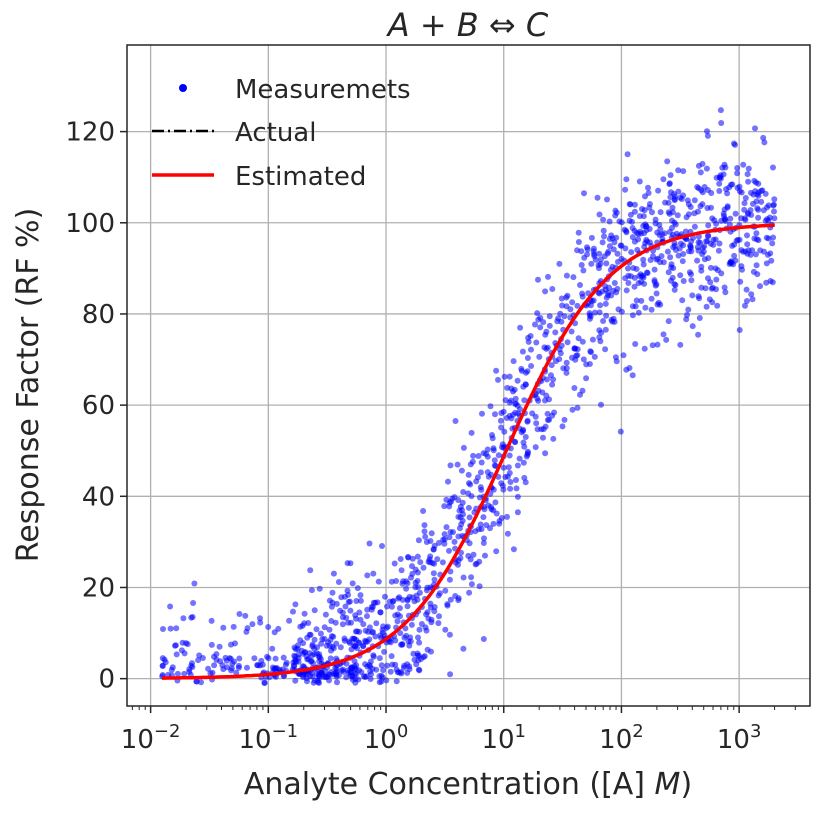 The width and height of the screenshot is (830, 813). I want to click on x-axis: 10−2 10−1 100 101 102 103, so click(458, 730).